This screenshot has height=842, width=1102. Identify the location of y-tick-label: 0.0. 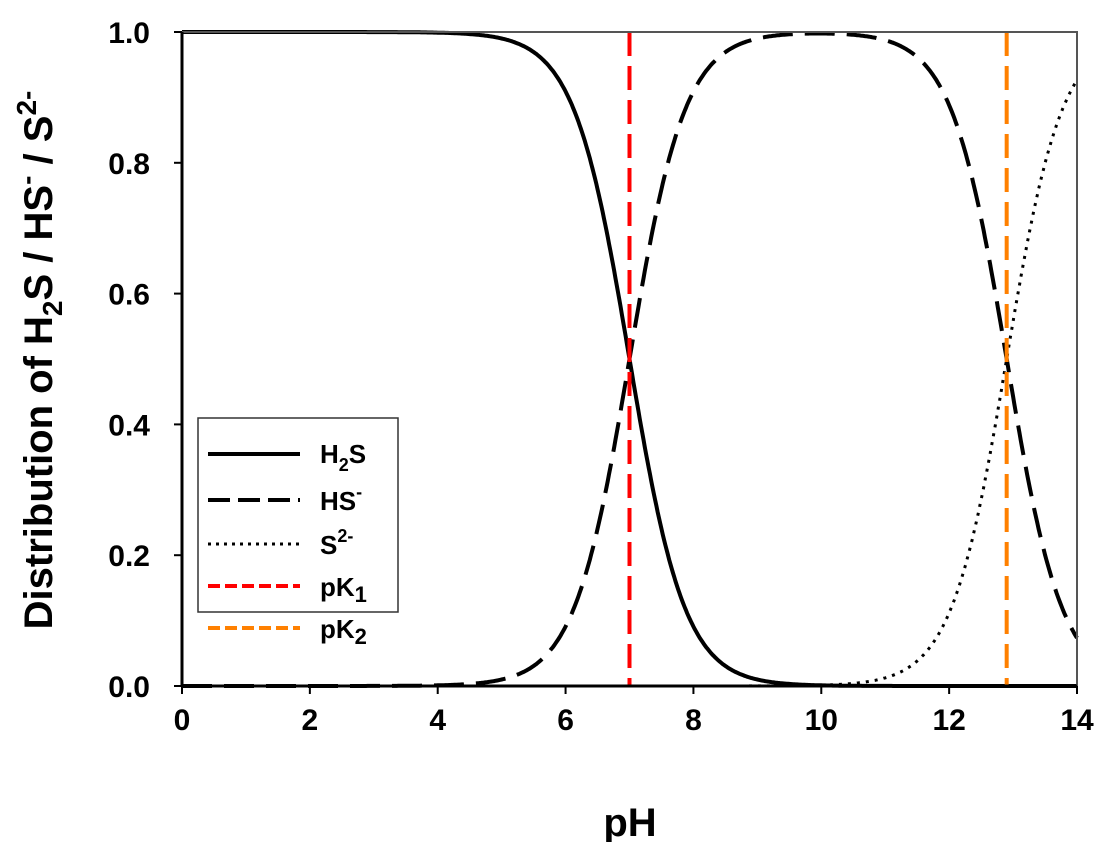
(129, 687).